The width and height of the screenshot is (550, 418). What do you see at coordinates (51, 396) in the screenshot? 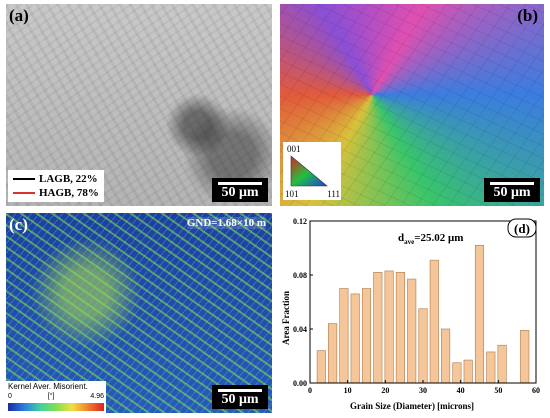
I see `kam-unit: [°]` at bounding box center [51, 396].